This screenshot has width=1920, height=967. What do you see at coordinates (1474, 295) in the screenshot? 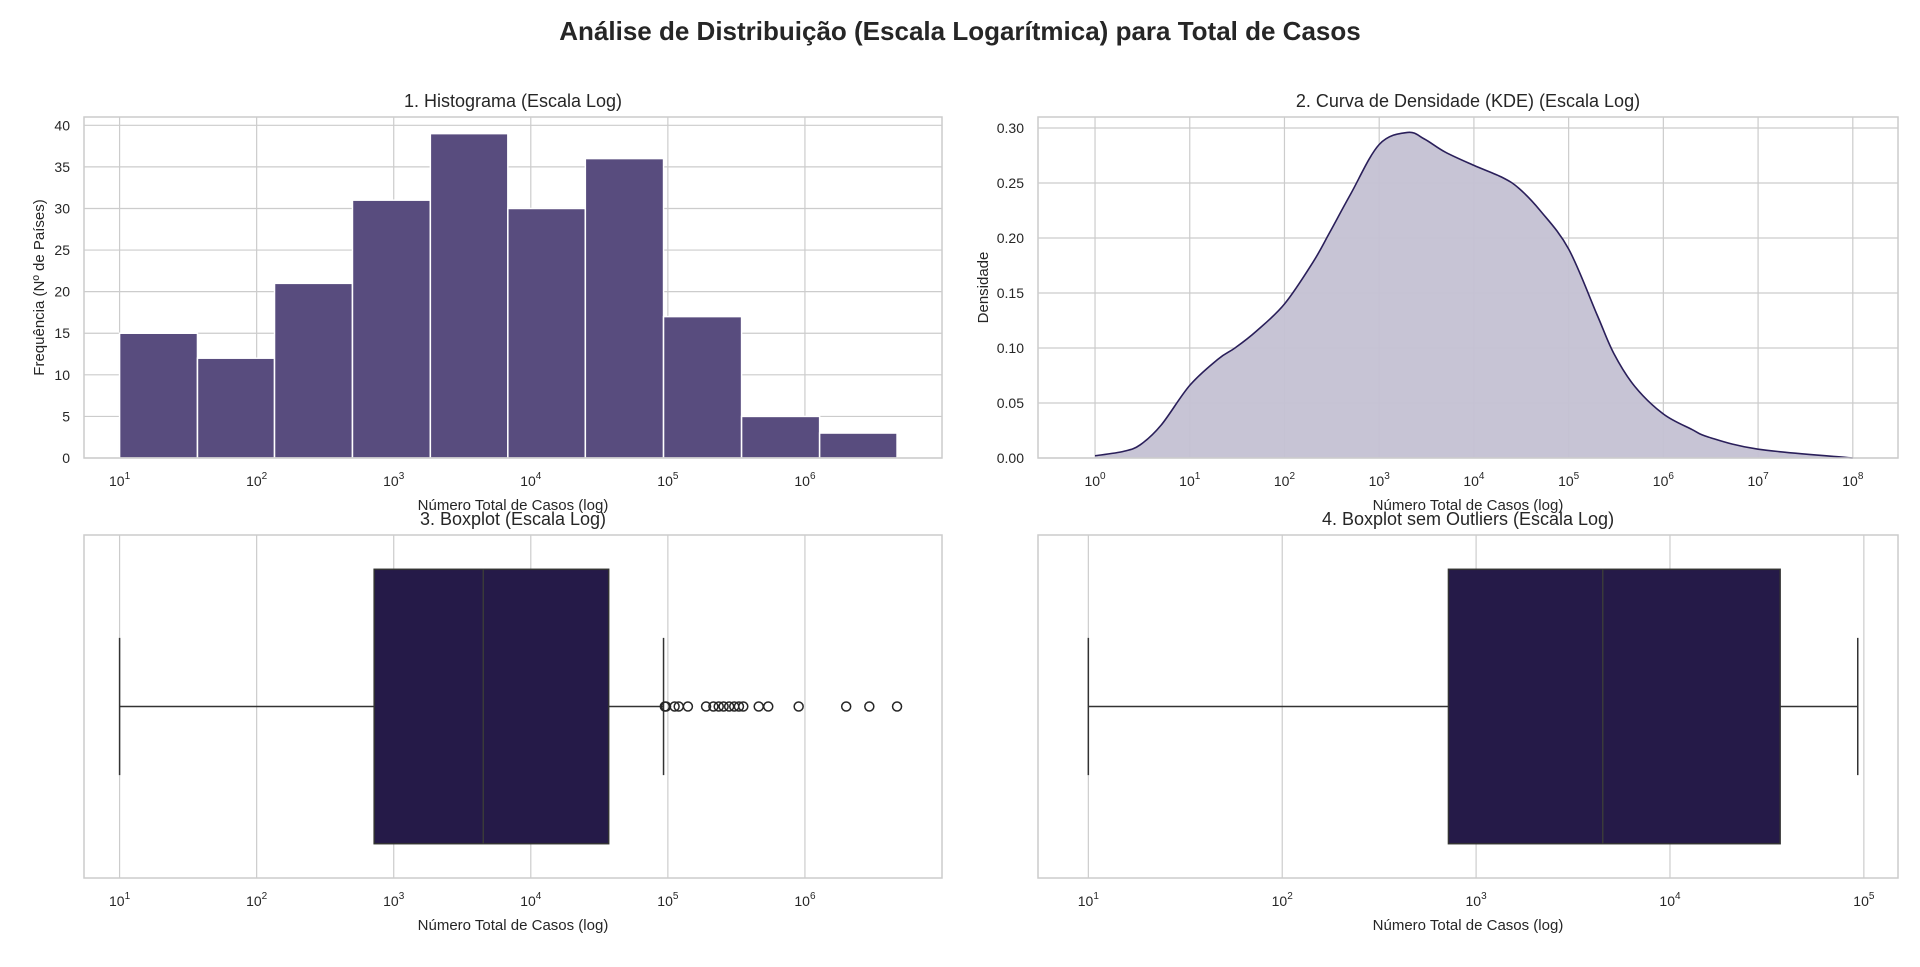
I see `kde-area` at bounding box center [1474, 295].